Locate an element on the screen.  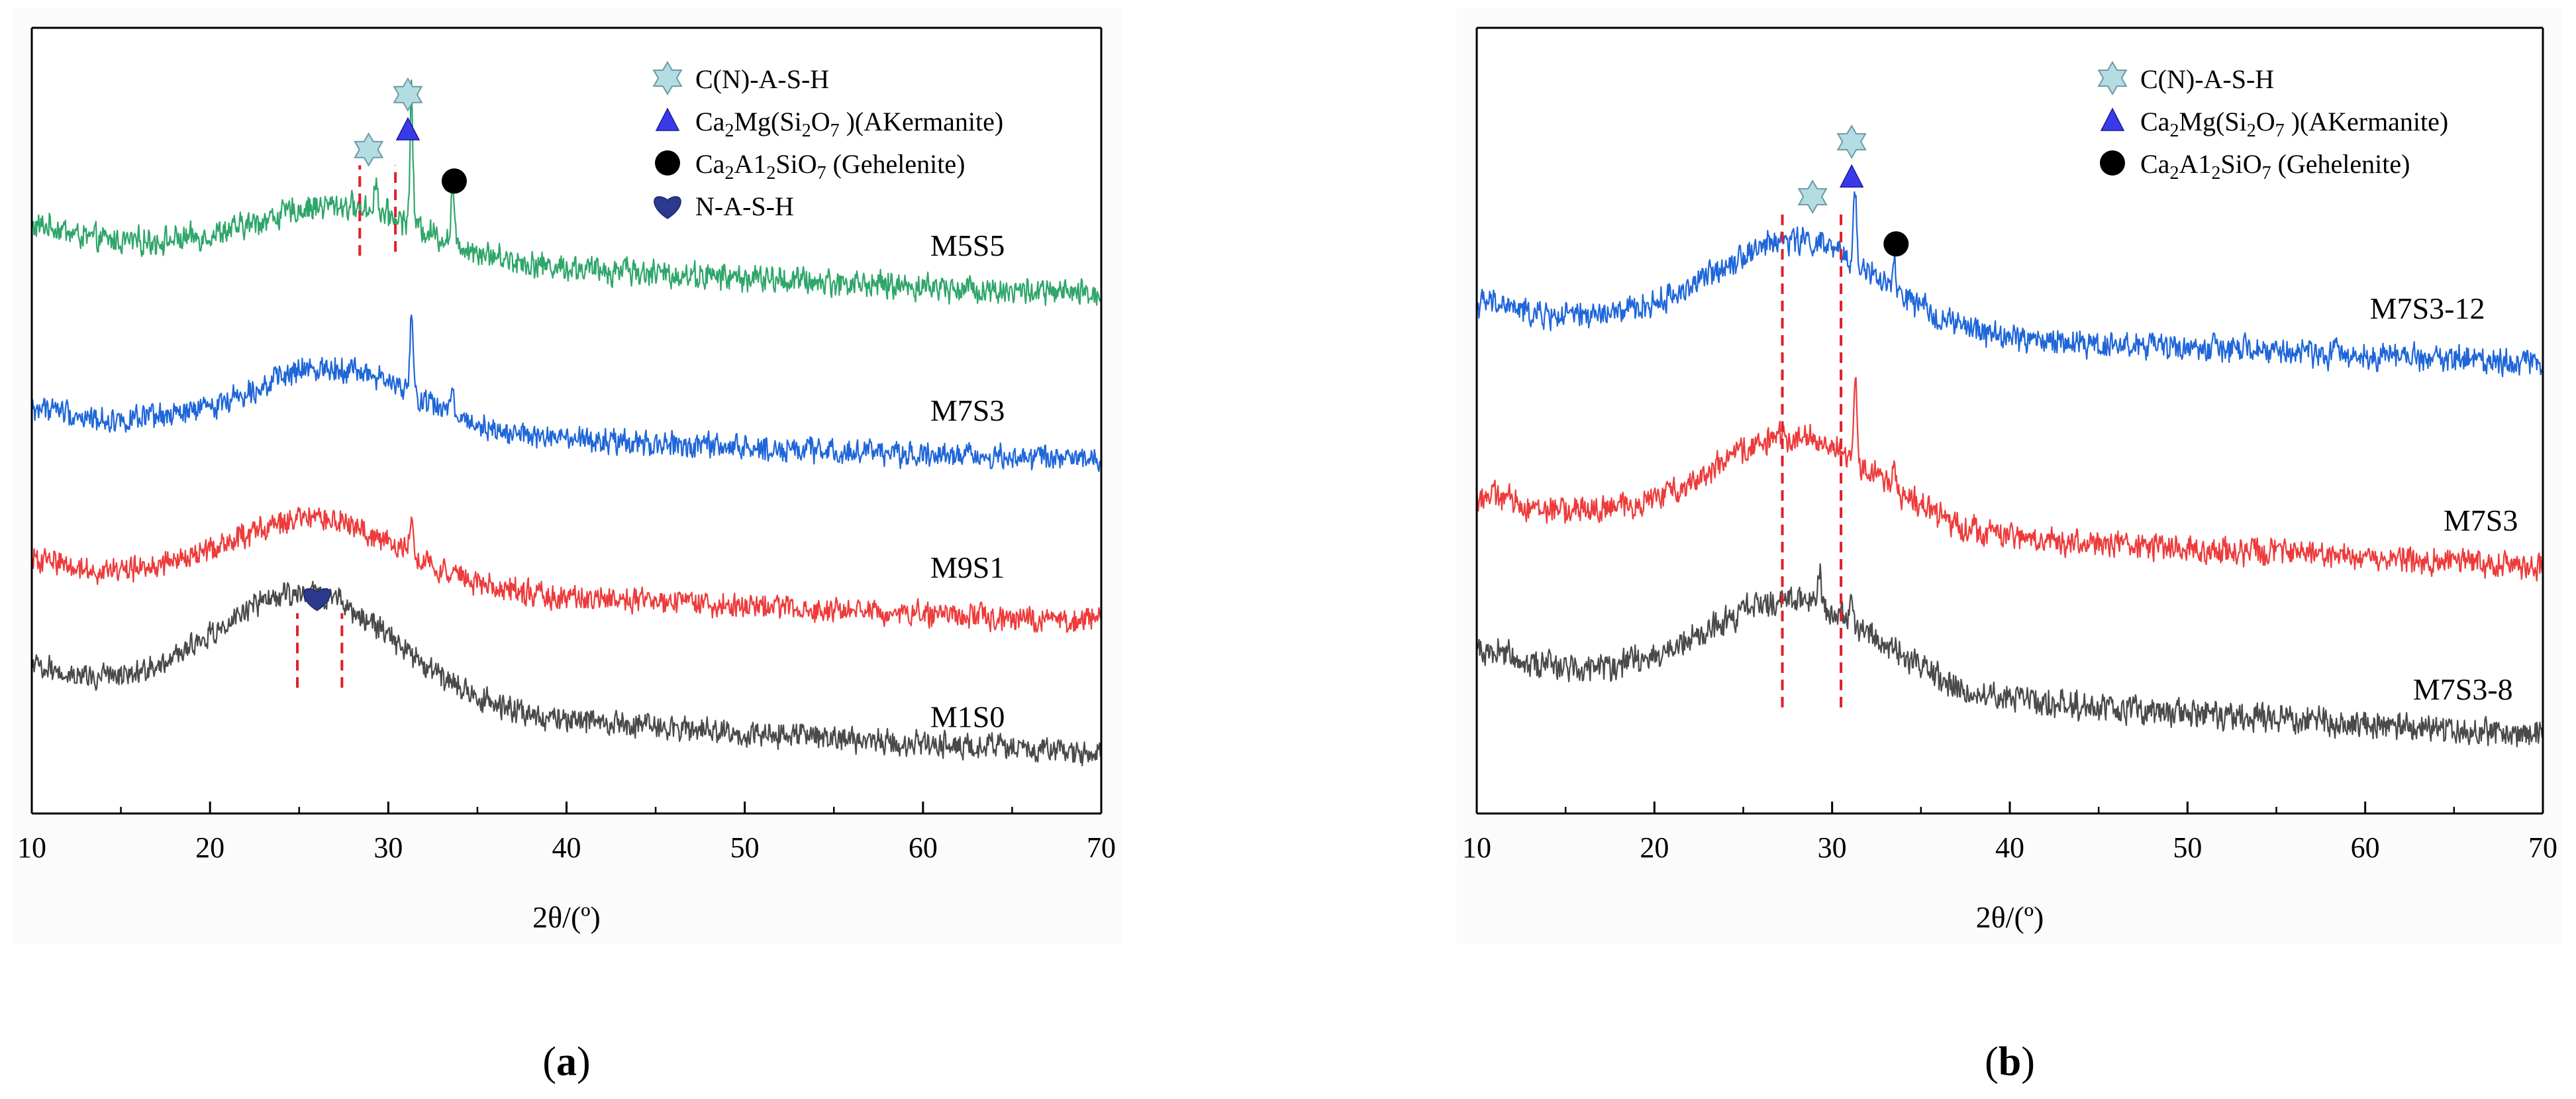
series-label: M1S0 is located at coordinates (967, 717).